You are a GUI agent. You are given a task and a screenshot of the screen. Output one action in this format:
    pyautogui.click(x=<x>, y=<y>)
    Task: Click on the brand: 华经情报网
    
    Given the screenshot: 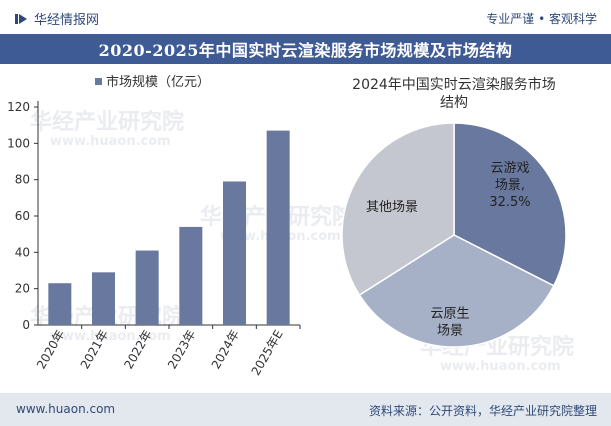 What is the action you would take?
    pyautogui.click(x=56, y=18)
    